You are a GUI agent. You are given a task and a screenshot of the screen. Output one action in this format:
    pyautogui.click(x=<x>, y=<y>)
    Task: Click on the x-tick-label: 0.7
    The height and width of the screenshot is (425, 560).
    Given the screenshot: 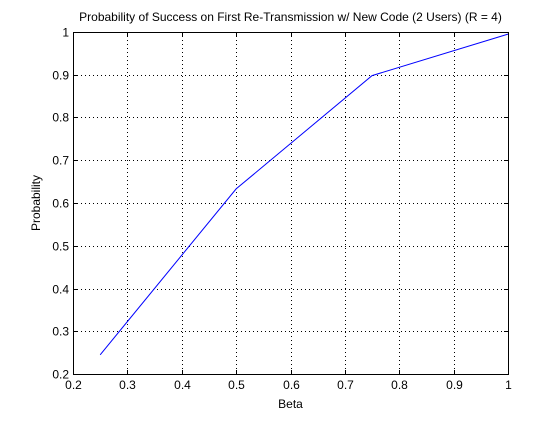 What is the action you would take?
    pyautogui.click(x=345, y=385)
    